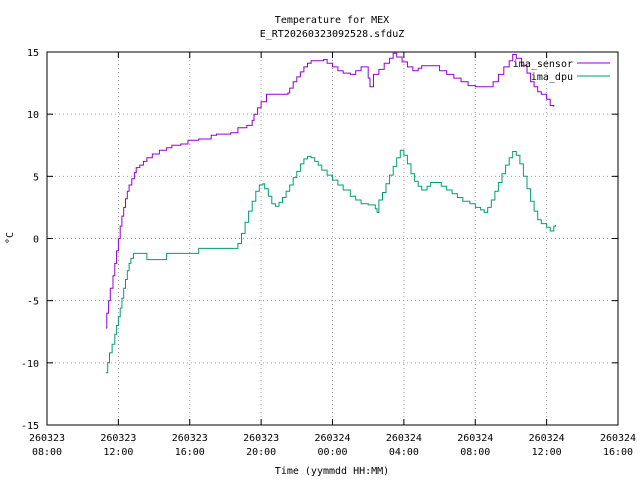 The width and height of the screenshot is (640, 480). I want to click on chart-title: Temperature for MEX, so click(332, 20).